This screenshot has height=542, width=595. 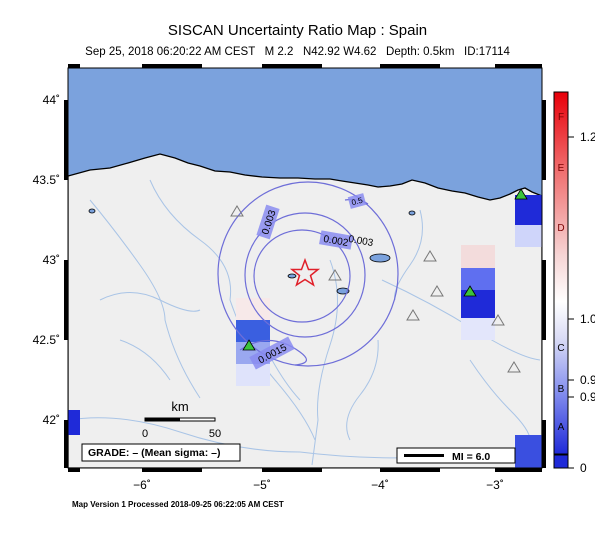 What do you see at coordinates (587, 137) in the screenshot?
I see `colorbar-value: 1.2` at bounding box center [587, 137].